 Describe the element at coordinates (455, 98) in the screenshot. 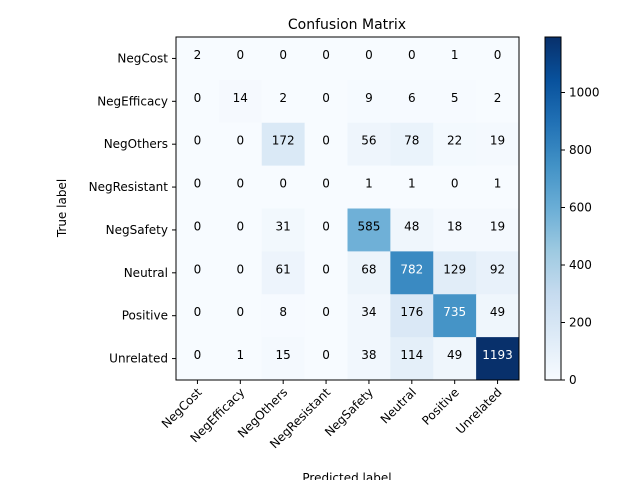

I see `cell-value-label: 5` at that location.